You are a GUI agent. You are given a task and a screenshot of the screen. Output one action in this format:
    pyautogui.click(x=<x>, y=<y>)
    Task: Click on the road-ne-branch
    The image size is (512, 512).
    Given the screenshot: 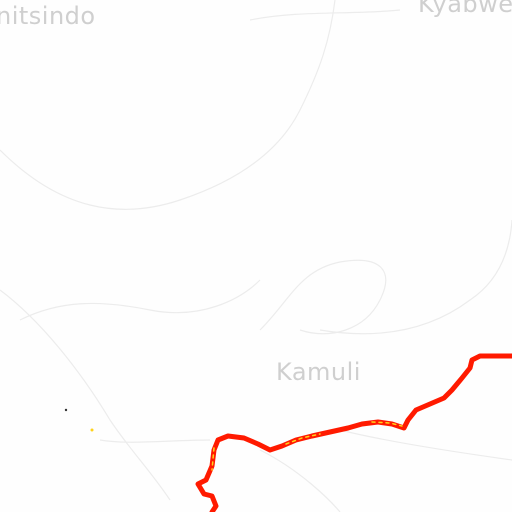 What is the action you would take?
    pyautogui.click(x=415, y=277)
    